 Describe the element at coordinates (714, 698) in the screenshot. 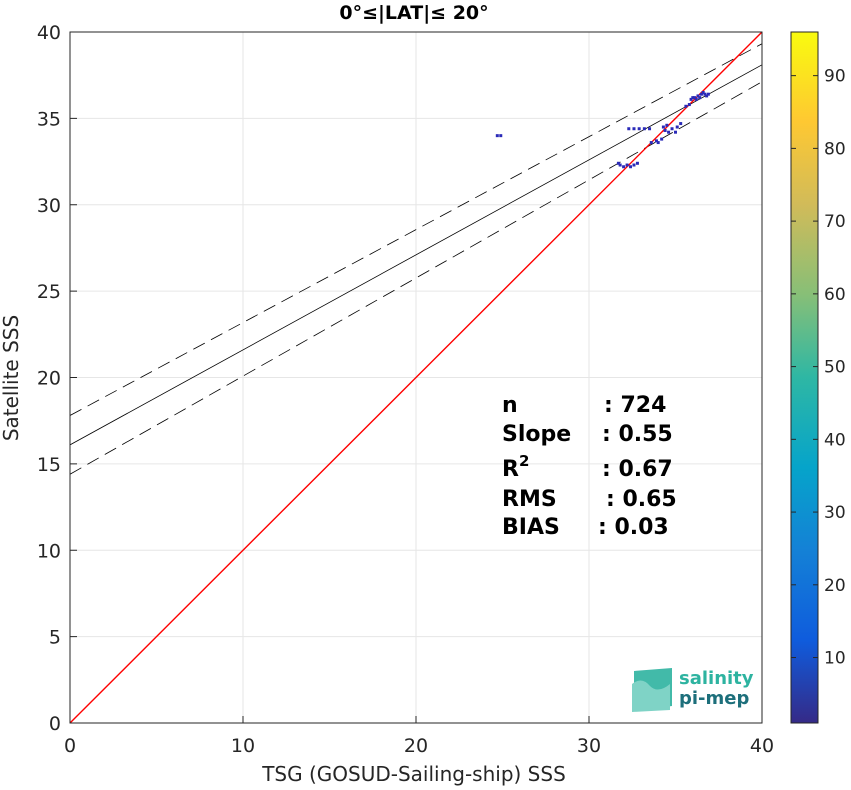

I see `logo-line2: pi-mep` at that location.